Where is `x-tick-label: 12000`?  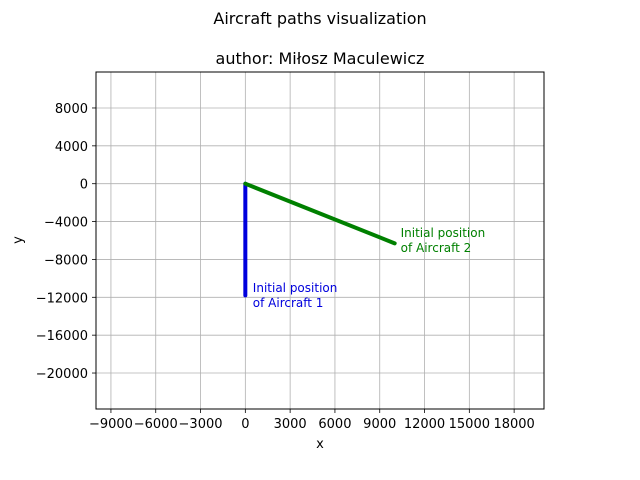
x-tick-label: 12000 is located at coordinates (424, 424).